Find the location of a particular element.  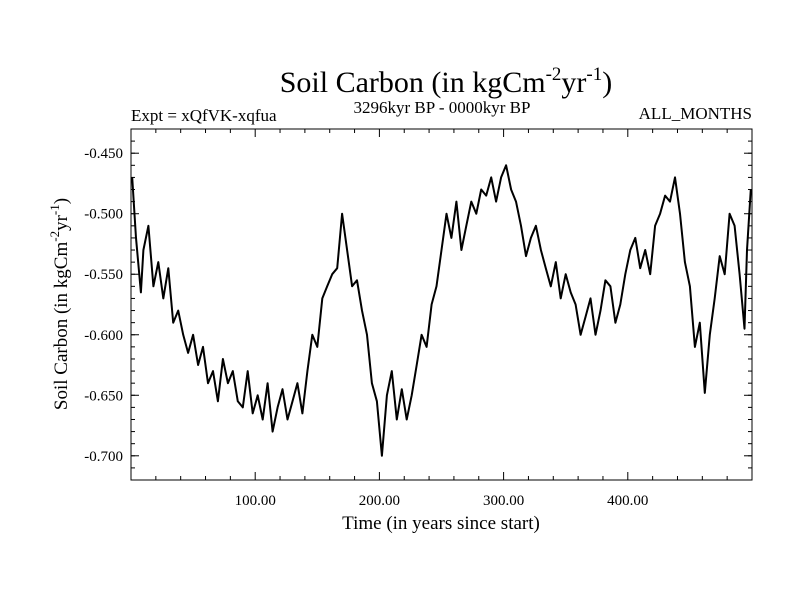

x-tick-label: 400.00 is located at coordinates (627, 501).